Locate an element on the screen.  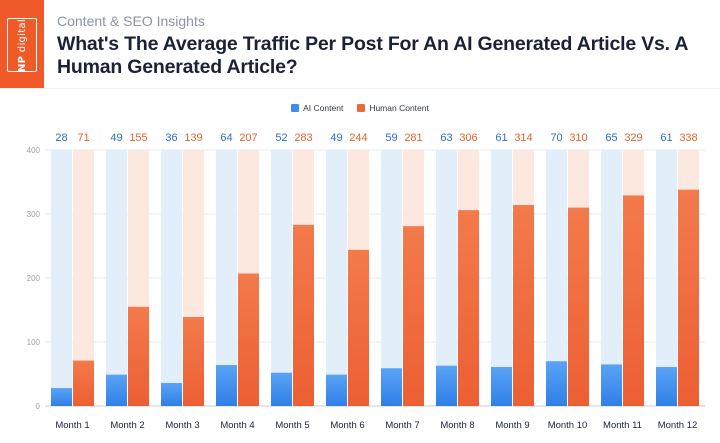
data-label-human-3: 139 is located at coordinates (193, 138).